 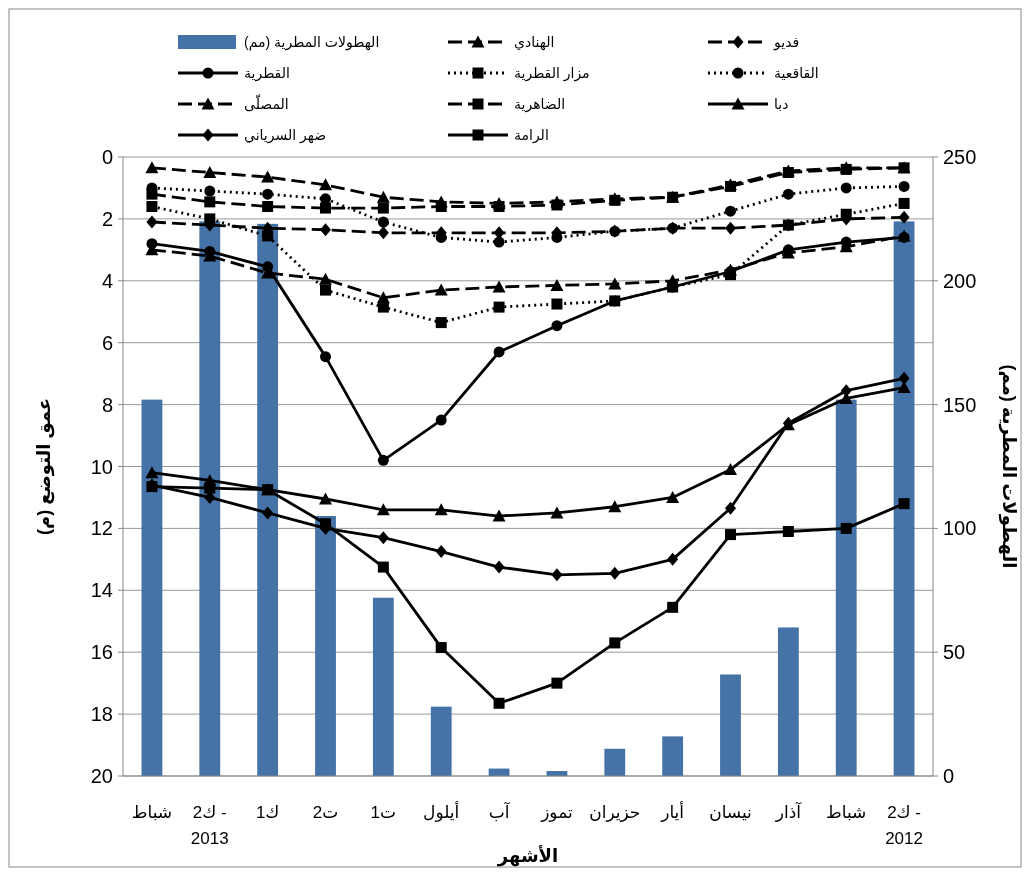 I want to click on y2-tick-label: 200, so click(x=960, y=280).